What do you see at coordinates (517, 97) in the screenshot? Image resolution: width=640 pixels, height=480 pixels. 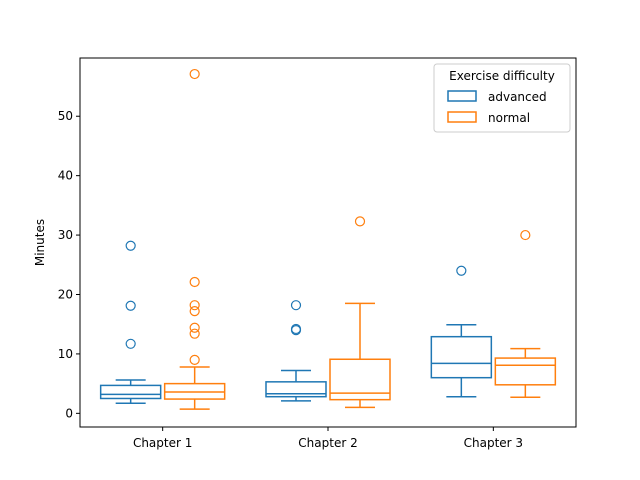 I see `legend-label-advanced: advanced` at bounding box center [517, 97].